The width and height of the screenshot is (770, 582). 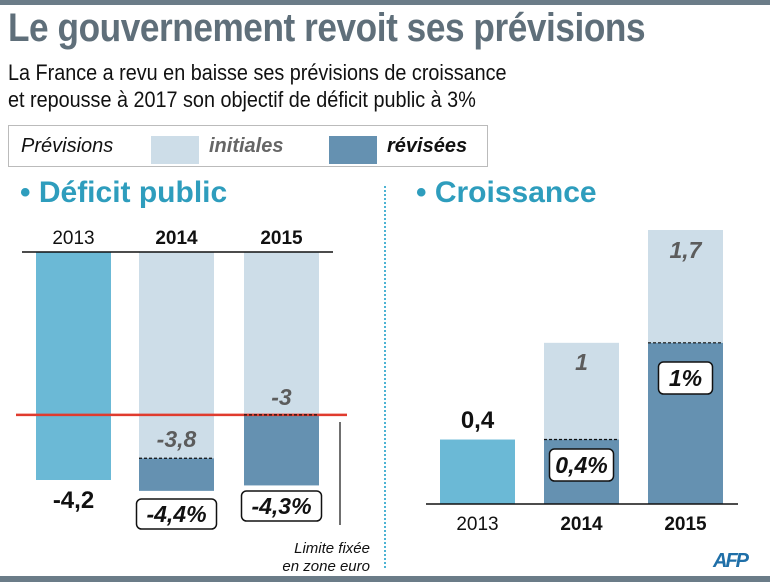 What do you see at coordinates (731, 561) in the screenshot?
I see `afp-logo: AFP` at bounding box center [731, 561].